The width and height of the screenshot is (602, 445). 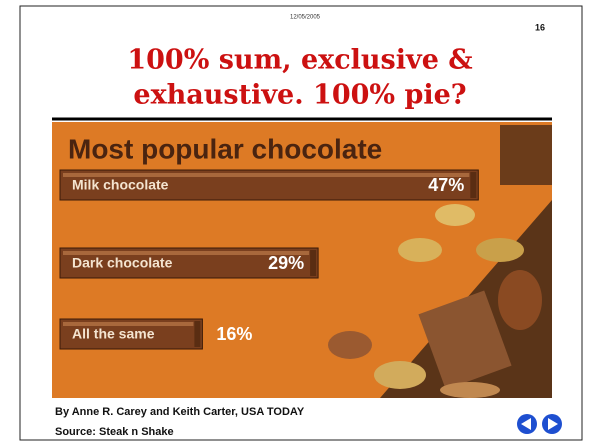 I want to click on next-button, so click(x=552, y=424).